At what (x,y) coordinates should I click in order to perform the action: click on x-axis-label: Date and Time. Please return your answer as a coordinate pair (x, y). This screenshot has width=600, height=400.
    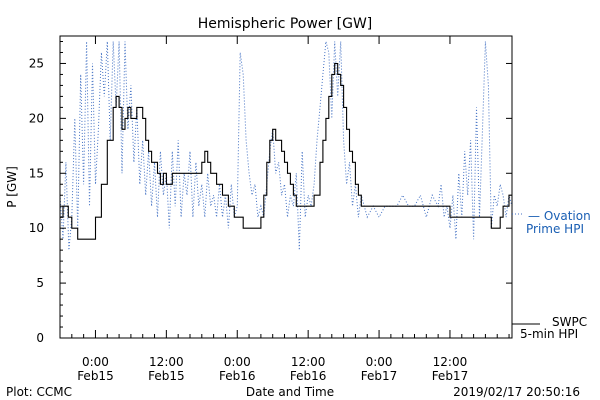
    Looking at the image, I should click on (290, 392).